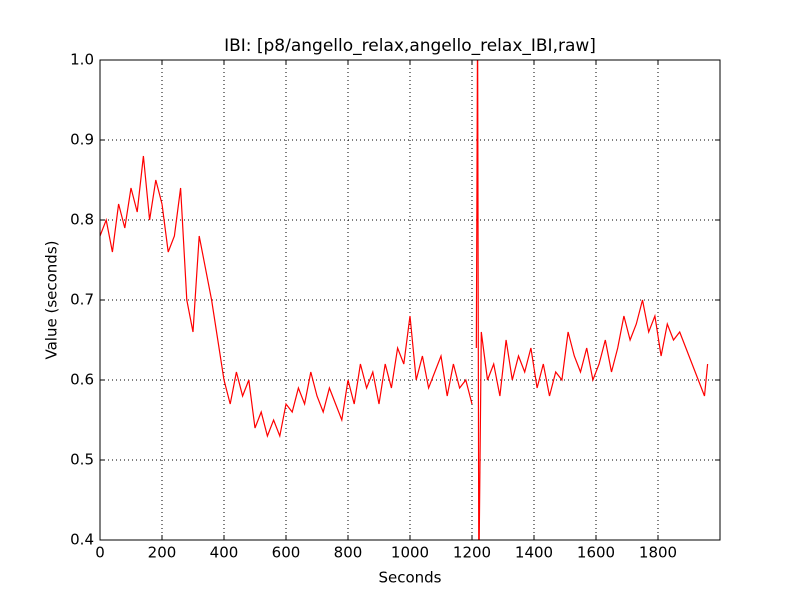 Image resolution: width=800 pixels, height=600 pixels. Describe the element at coordinates (82, 460) in the screenshot. I see `y-tick-label: 0.5` at that location.